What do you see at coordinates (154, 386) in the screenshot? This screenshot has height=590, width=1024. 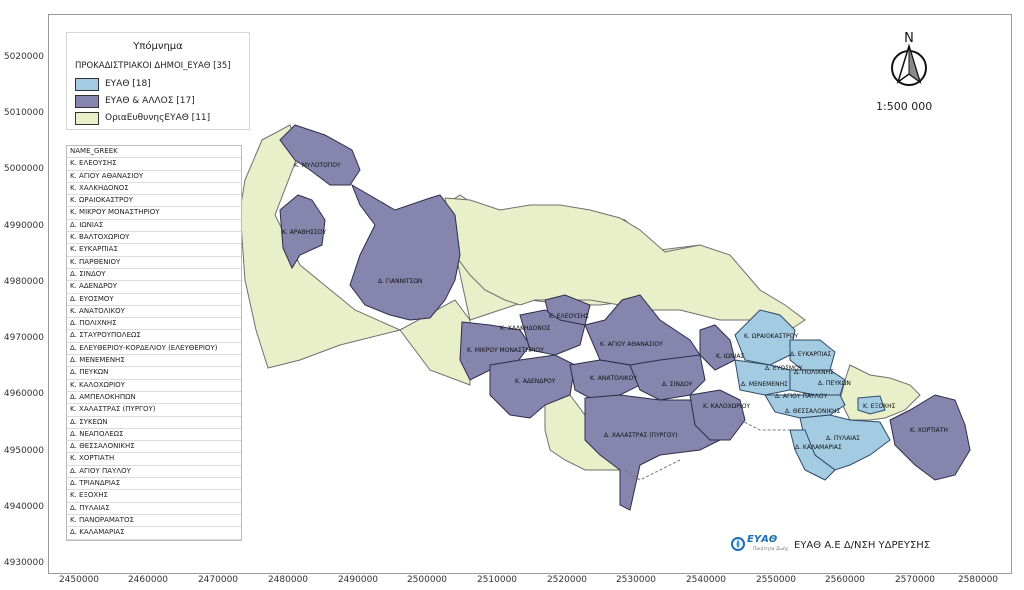 I see `table-row: Κ. ΚΑΛΟΧΩΡΙΟΥ` at bounding box center [154, 386].